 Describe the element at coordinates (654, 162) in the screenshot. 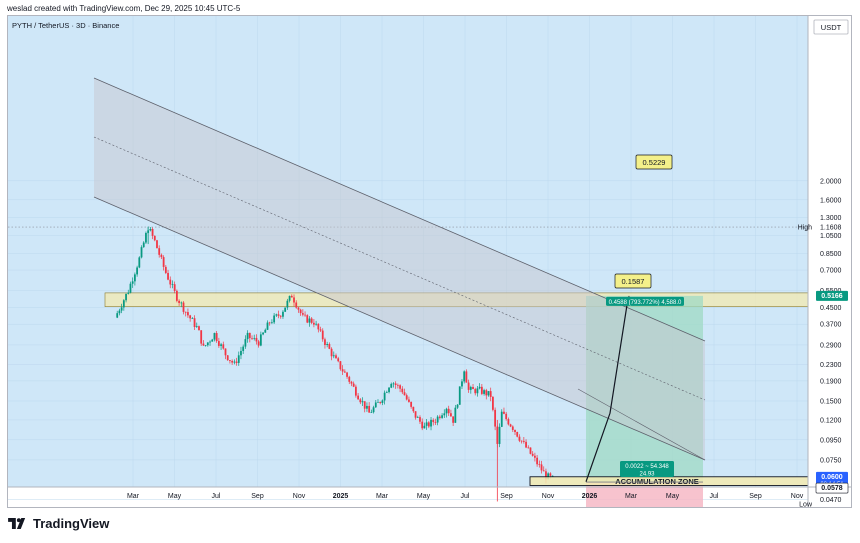

I see `target-callout-2: 0.5229` at that location.